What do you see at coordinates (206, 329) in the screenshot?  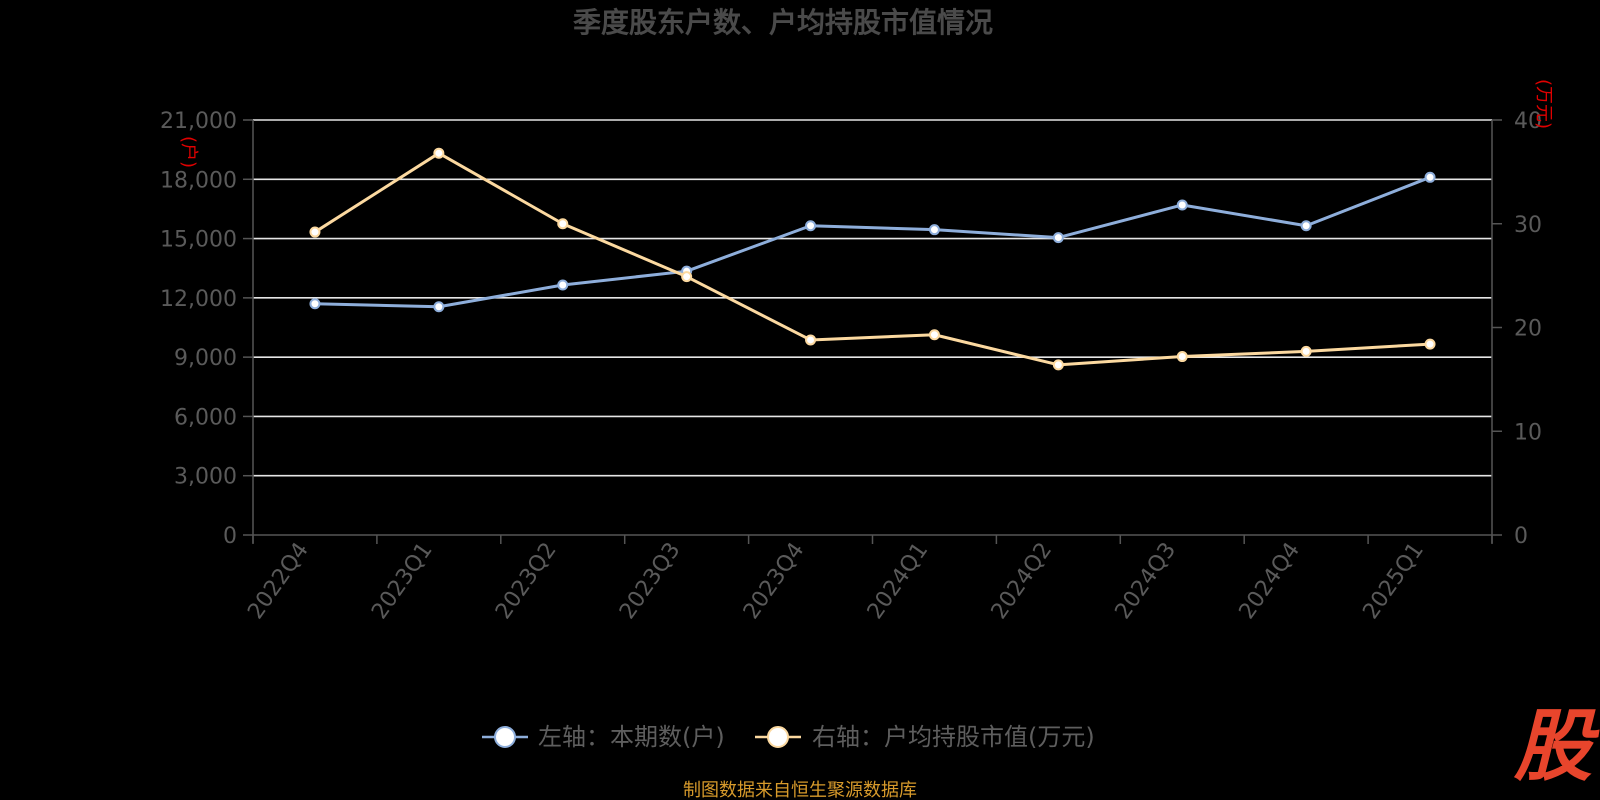 I see `left-axis-ticks: 0 3,000 6,000 9,000 12,000 15,000 18,000 21,000` at bounding box center [206, 329].